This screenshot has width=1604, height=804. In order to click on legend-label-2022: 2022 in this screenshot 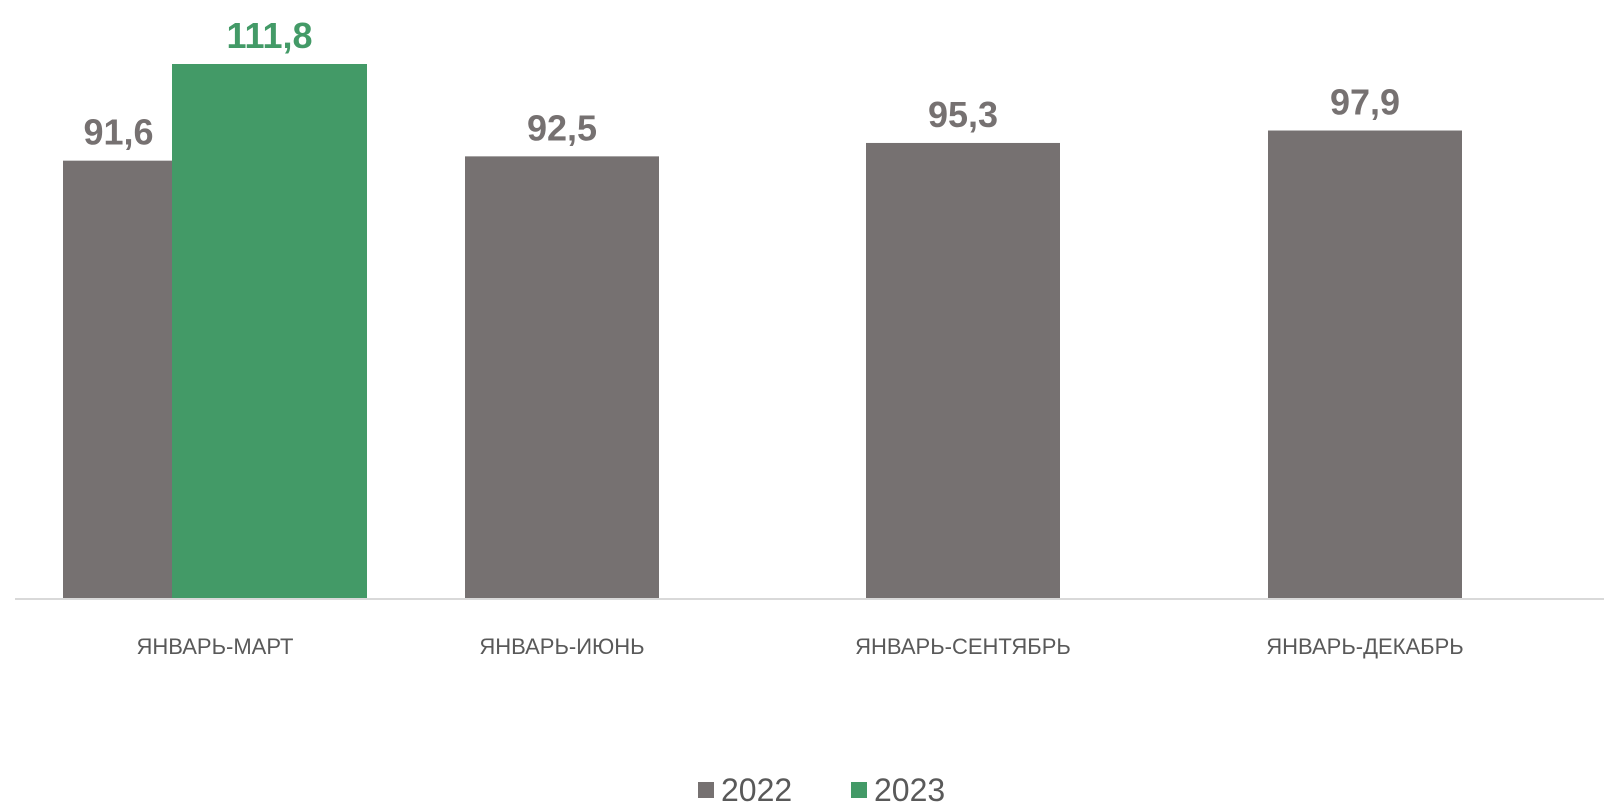, I will do `click(756, 788)`.